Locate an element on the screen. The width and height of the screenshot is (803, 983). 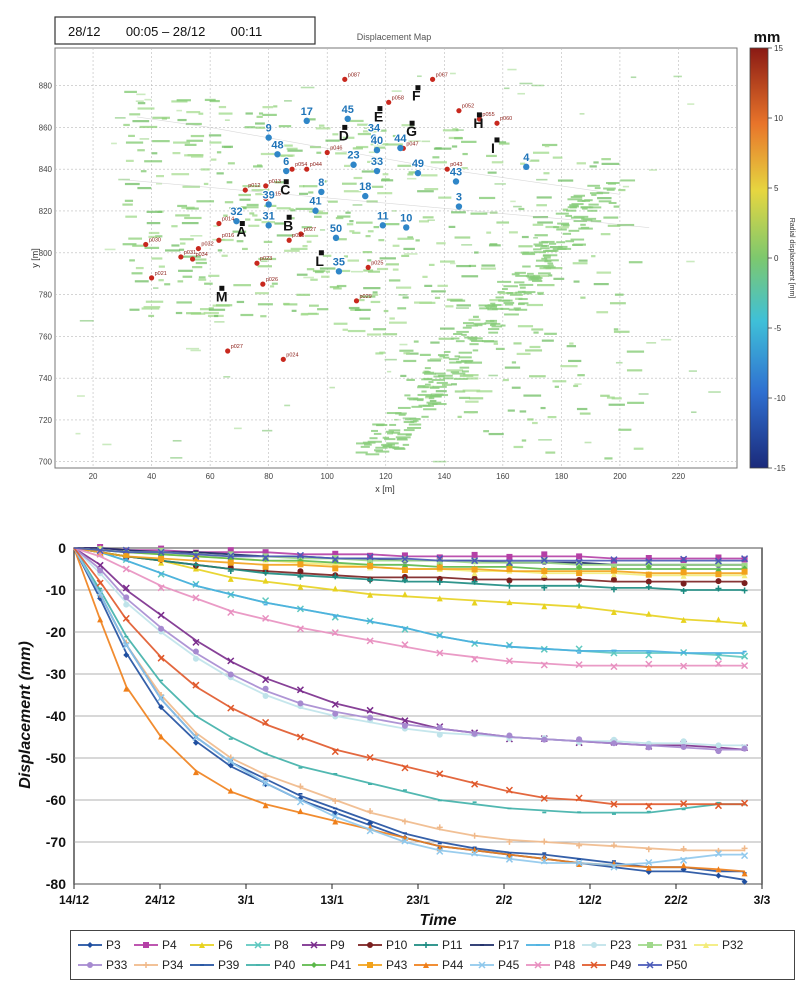
legend-item-p41: P41 is located at coordinates (329, 965).